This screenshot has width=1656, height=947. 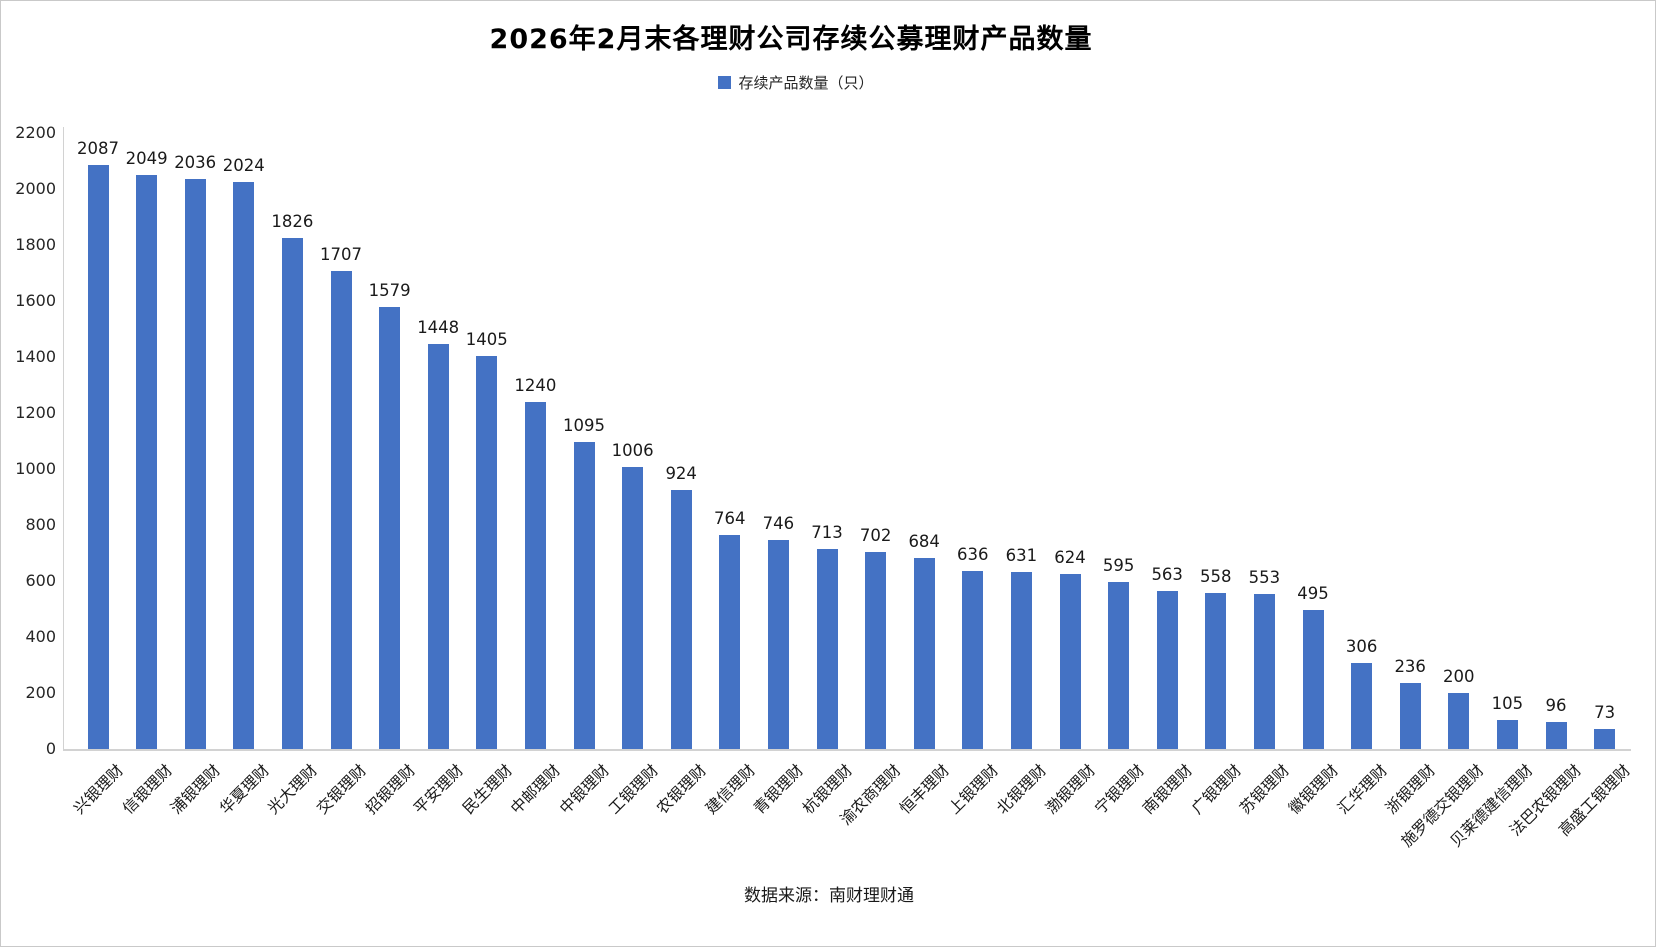 I want to click on bar-value-label: 553, so click(x=1264, y=578).